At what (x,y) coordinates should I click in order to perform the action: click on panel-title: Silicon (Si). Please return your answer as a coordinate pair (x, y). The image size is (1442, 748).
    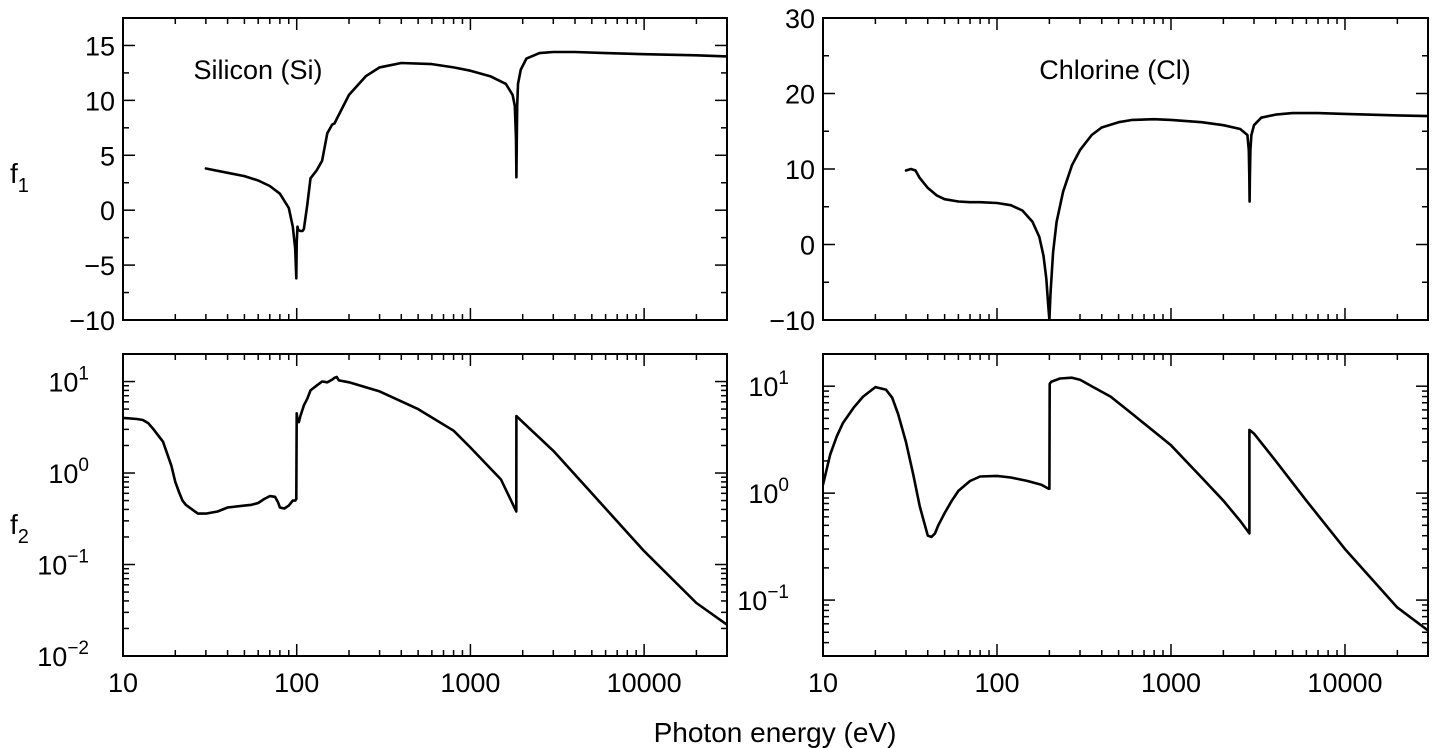
    Looking at the image, I should click on (257, 70).